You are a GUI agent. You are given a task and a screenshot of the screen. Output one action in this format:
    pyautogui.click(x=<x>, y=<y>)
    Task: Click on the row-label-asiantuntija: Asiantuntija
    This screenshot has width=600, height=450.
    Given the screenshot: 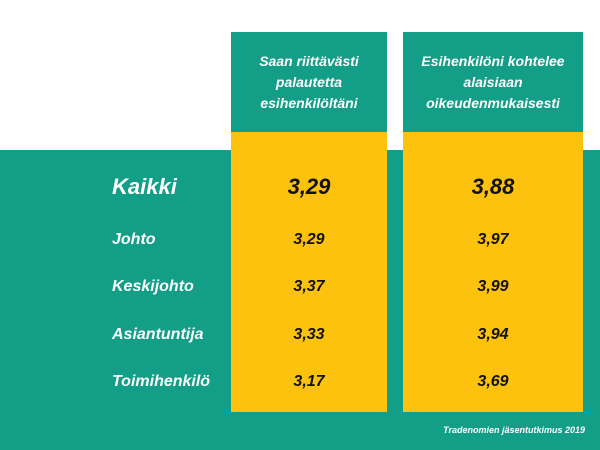 What is the action you would take?
    pyautogui.click(x=158, y=334)
    